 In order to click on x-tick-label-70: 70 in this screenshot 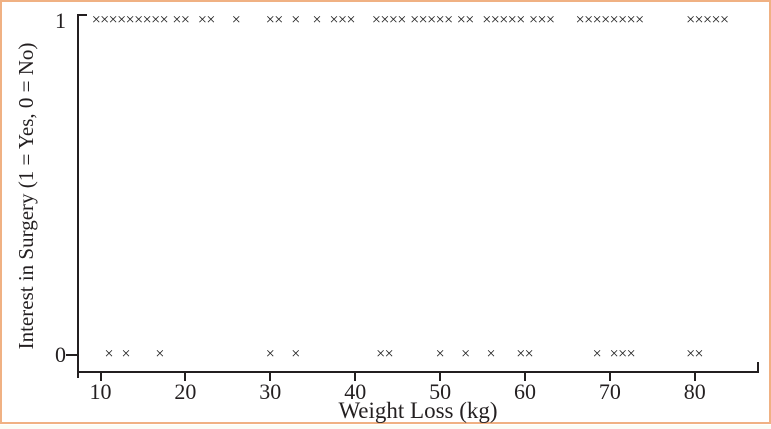, I will do `click(609, 391)`.